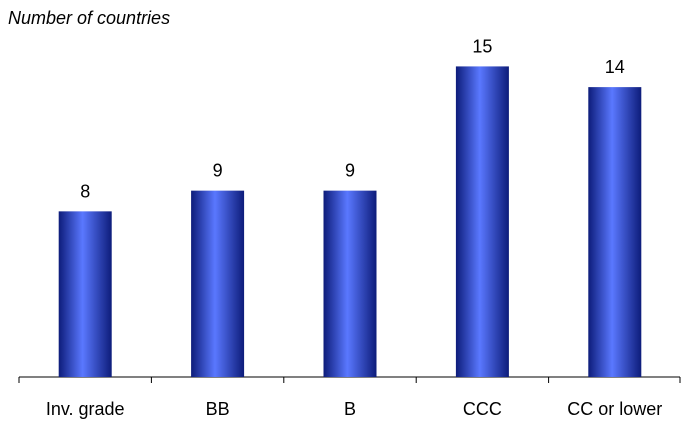  What do you see at coordinates (350, 409) in the screenshot?
I see `x-tick-label: B` at bounding box center [350, 409].